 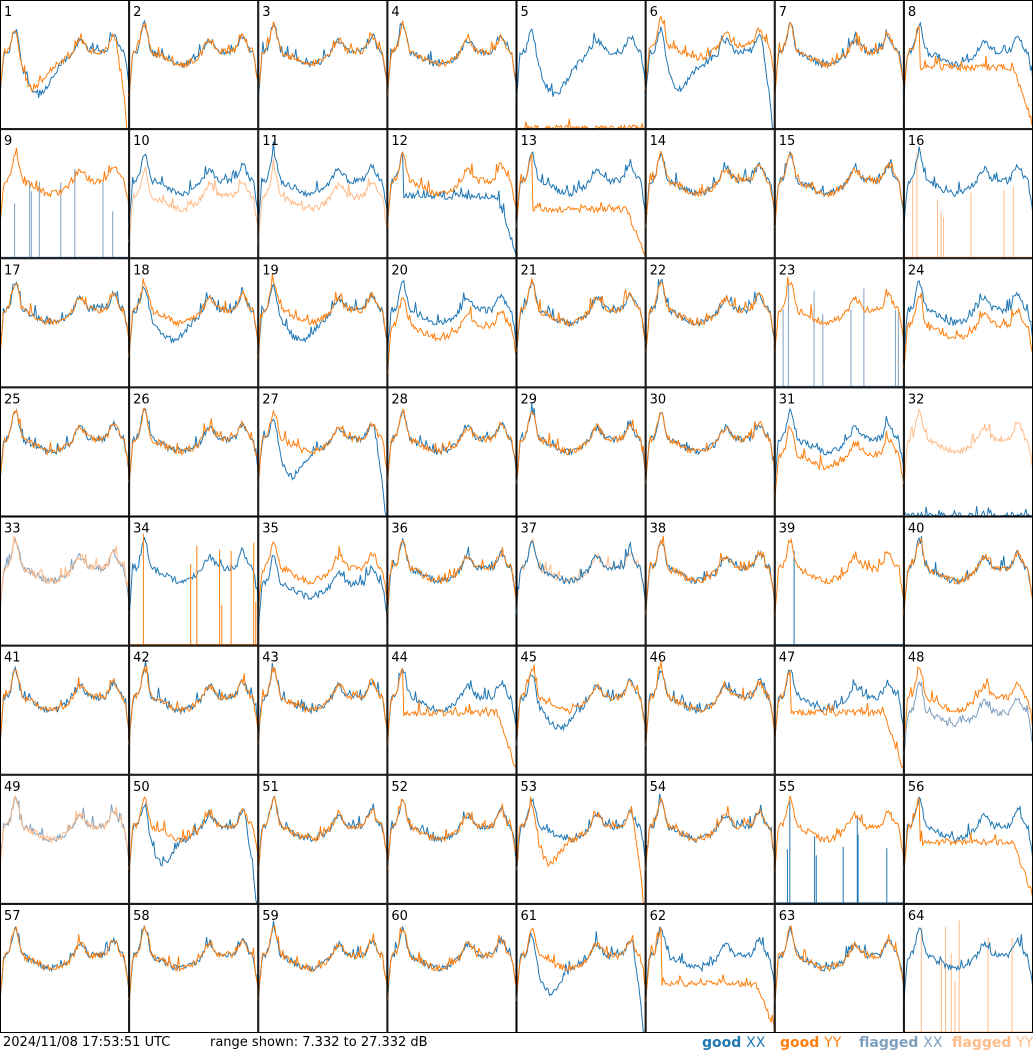 What do you see at coordinates (916, 658) in the screenshot?
I see `panel-number: 48` at bounding box center [916, 658].